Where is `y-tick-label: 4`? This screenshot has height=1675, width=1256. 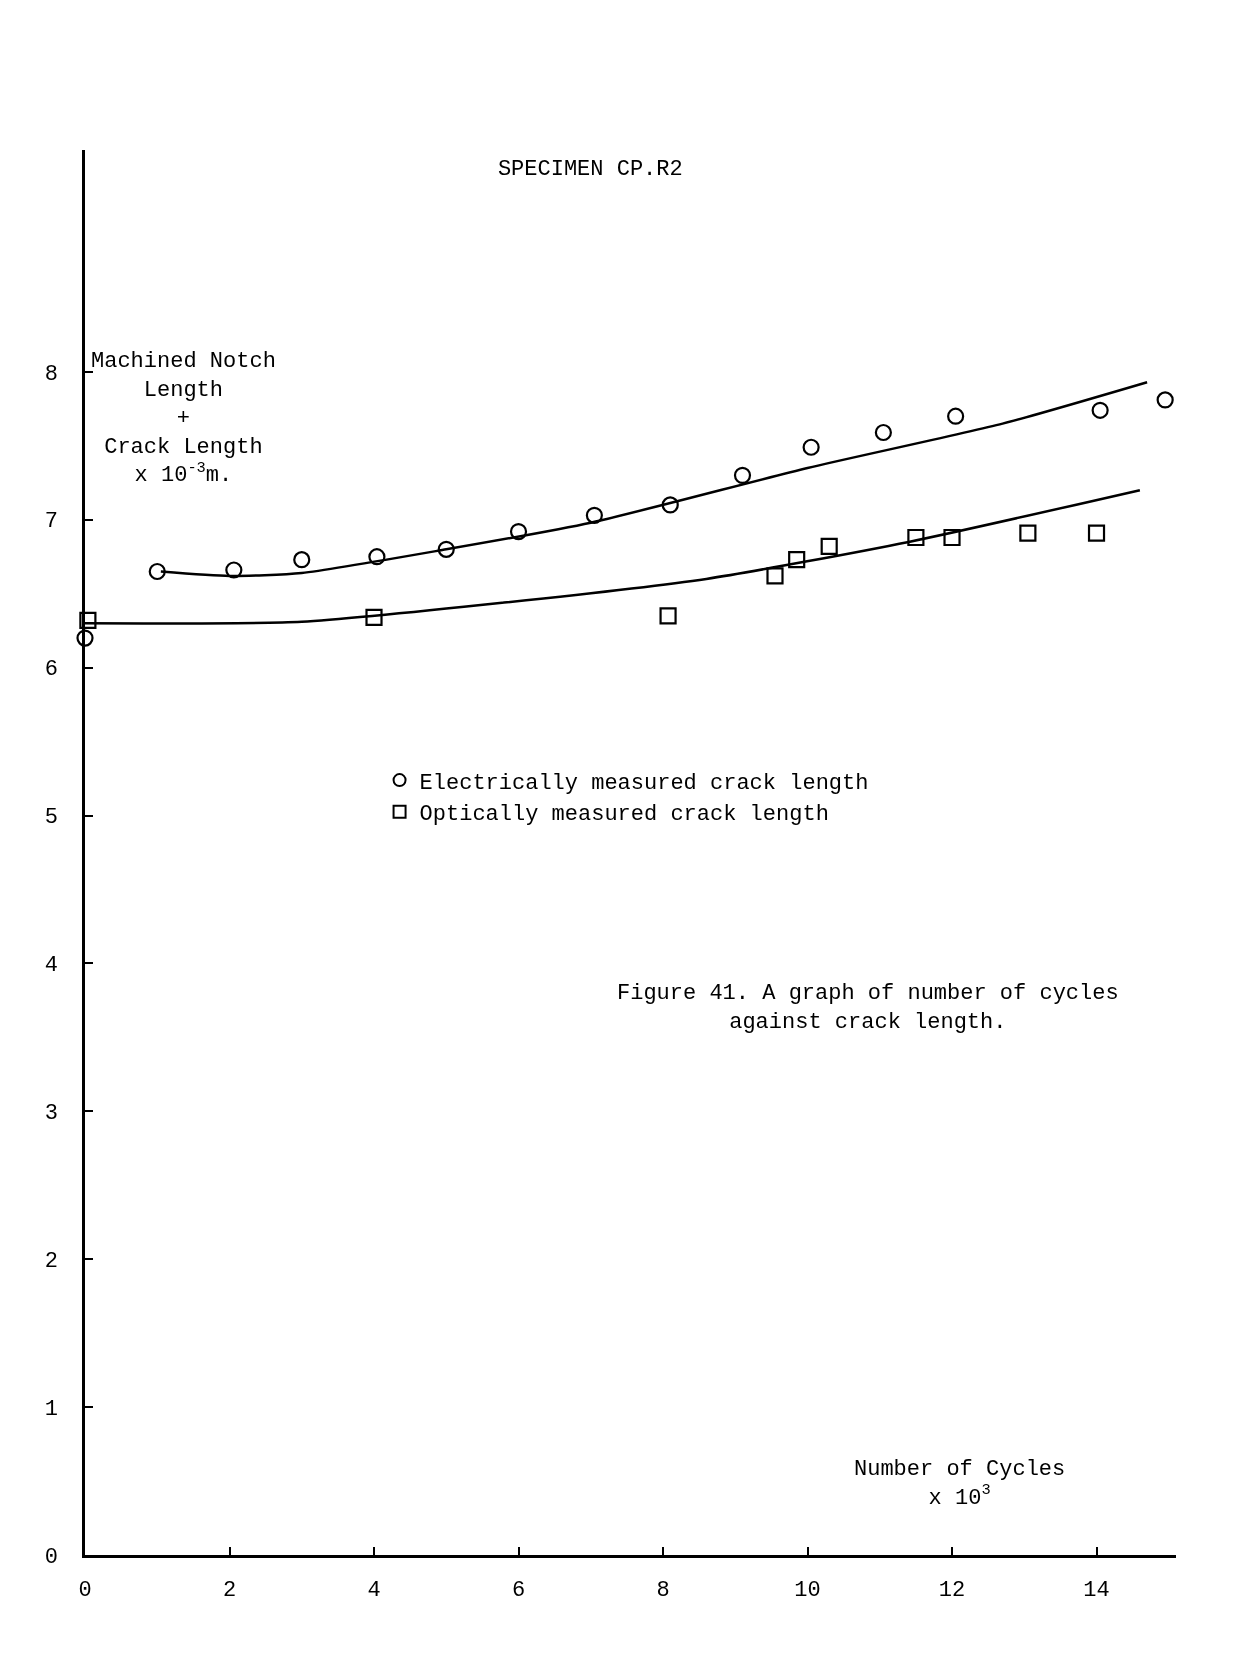
y-tick-label: 4 is located at coordinates (51, 966).